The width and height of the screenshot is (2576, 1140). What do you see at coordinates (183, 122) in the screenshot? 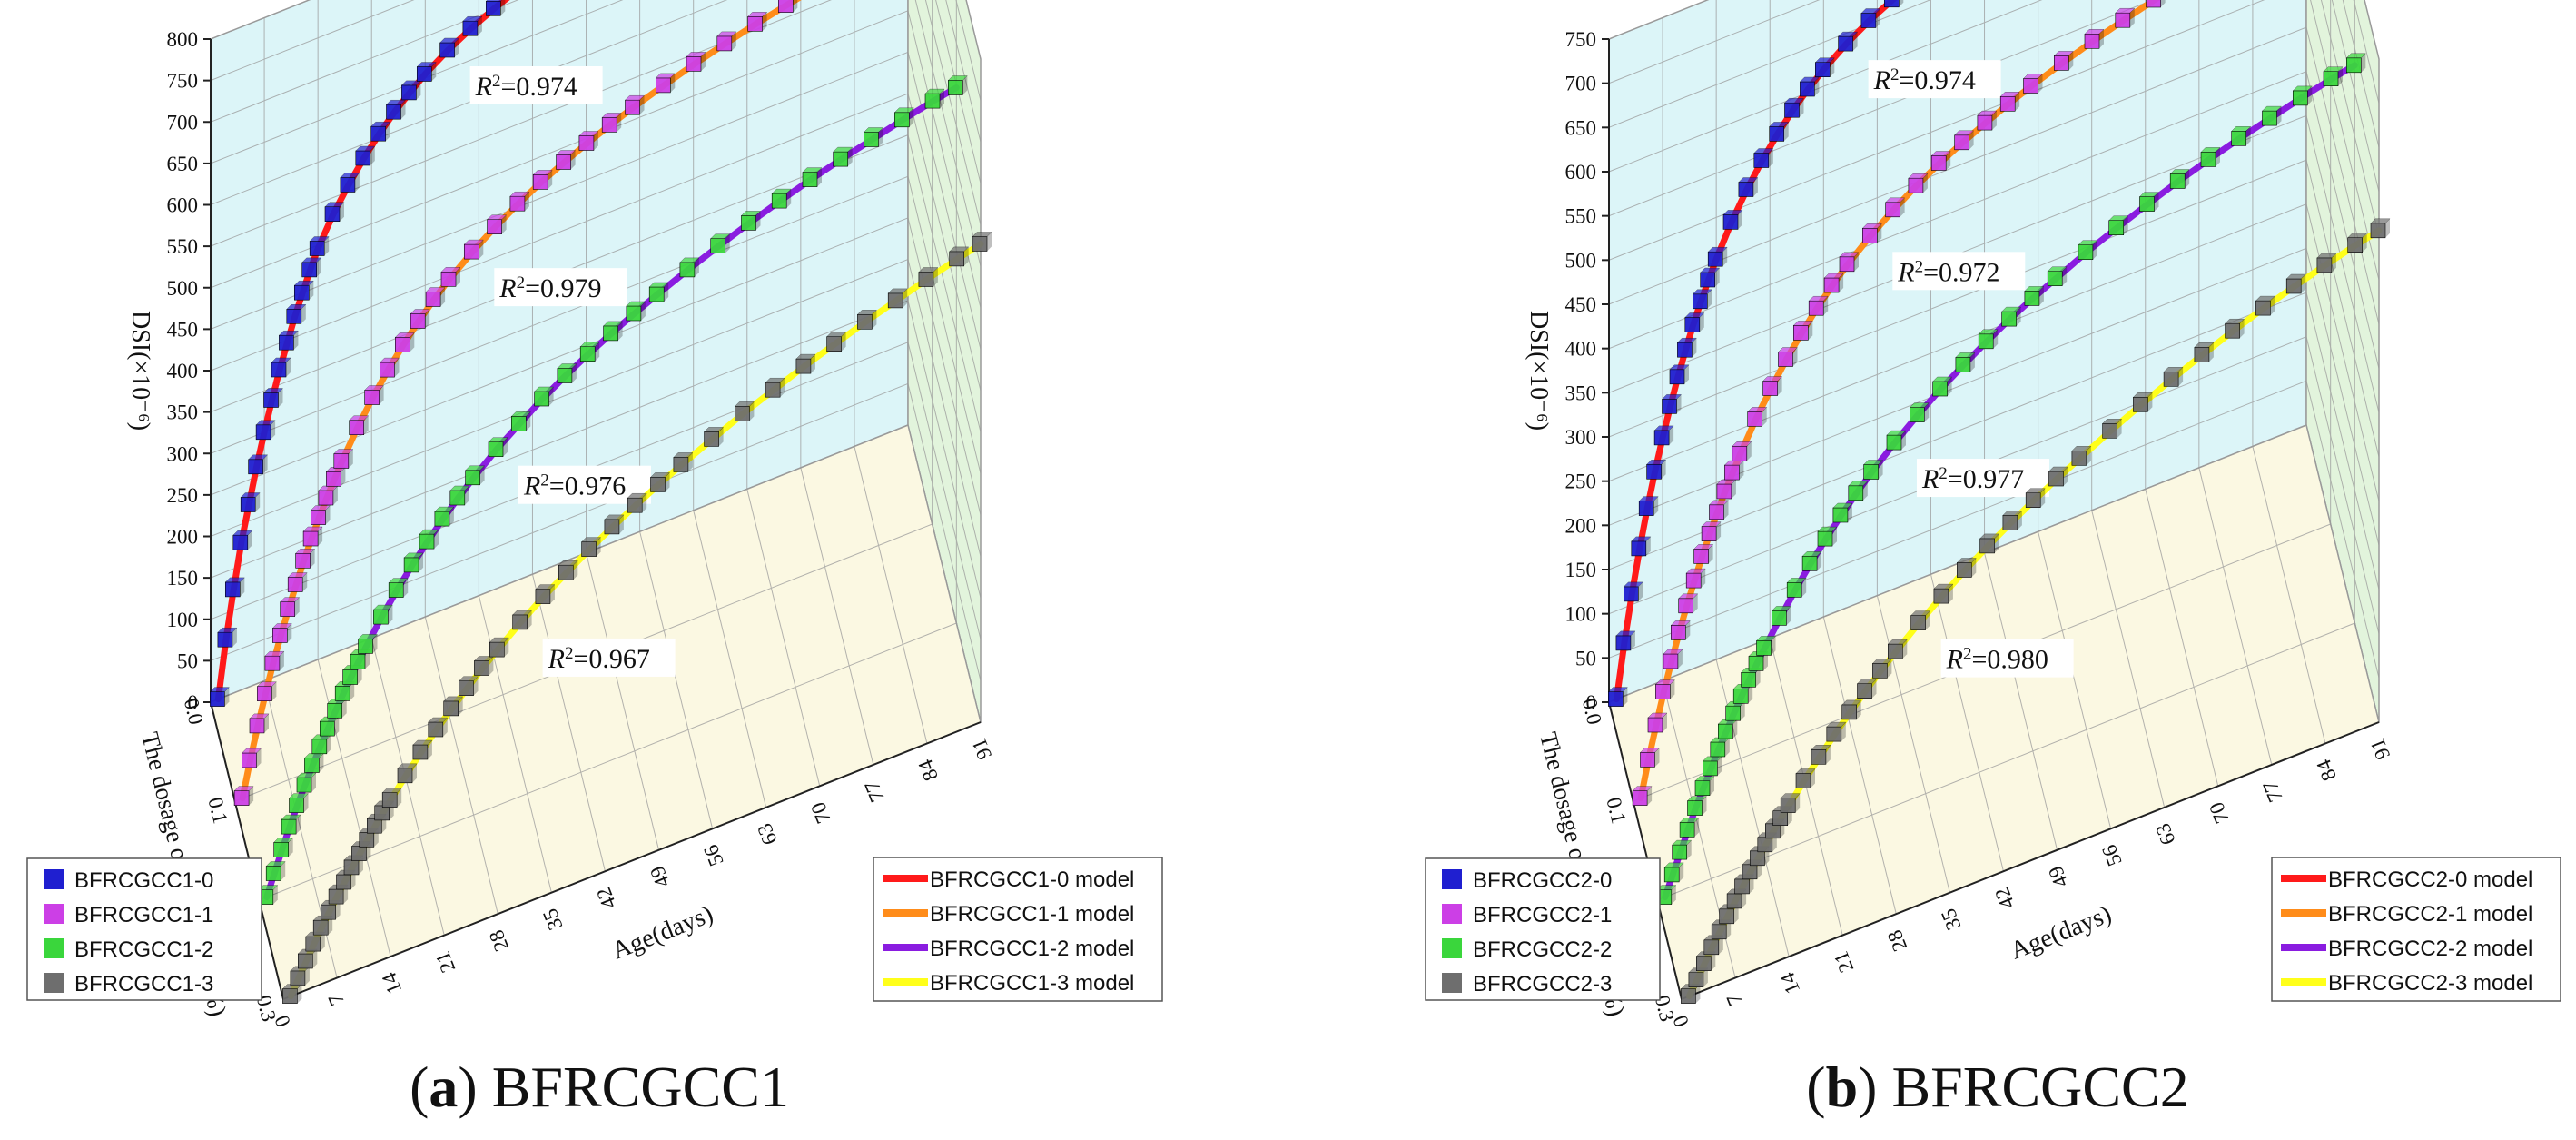
I see `z-tick-label: 700` at bounding box center [183, 122].